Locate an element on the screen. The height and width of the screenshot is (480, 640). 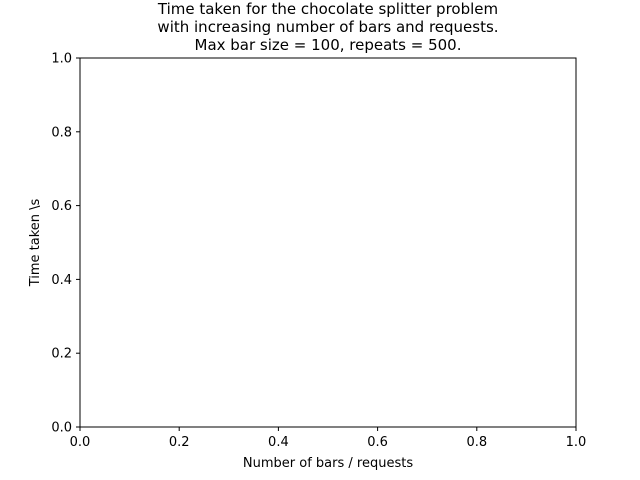
x-axis-label: Number of bars / requests is located at coordinates (328, 463).